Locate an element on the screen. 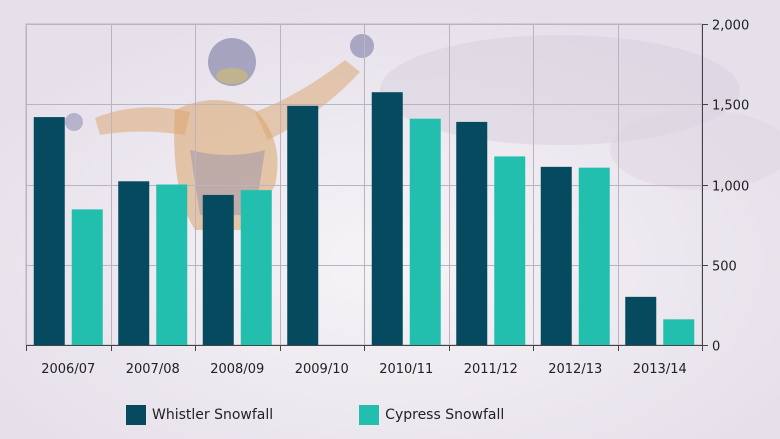  x-tick-label: 2010/11 is located at coordinates (406, 369).